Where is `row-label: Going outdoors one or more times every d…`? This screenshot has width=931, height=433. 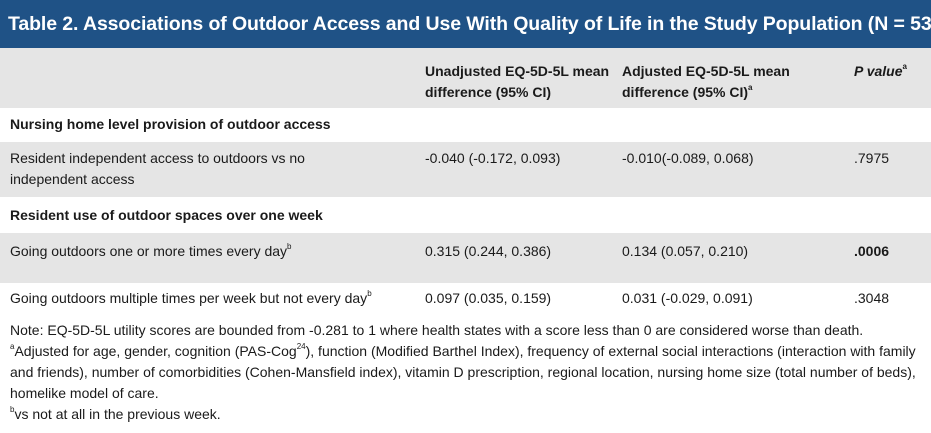
row-label: Going outdoors one or more times every d… is located at coordinates (210, 251).